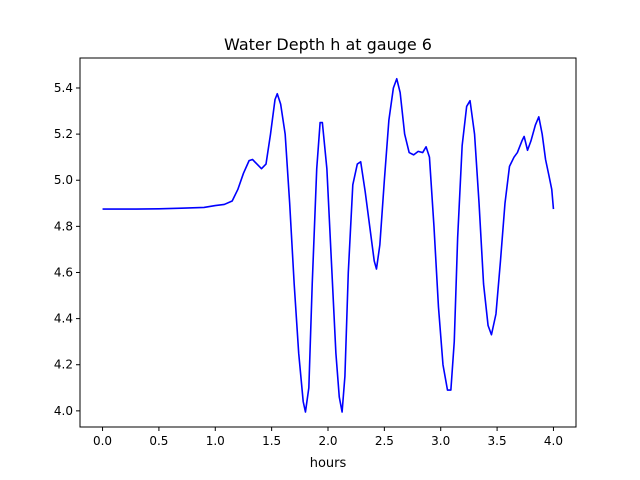  I want to click on x-tick-label: 2.5, so click(384, 441).